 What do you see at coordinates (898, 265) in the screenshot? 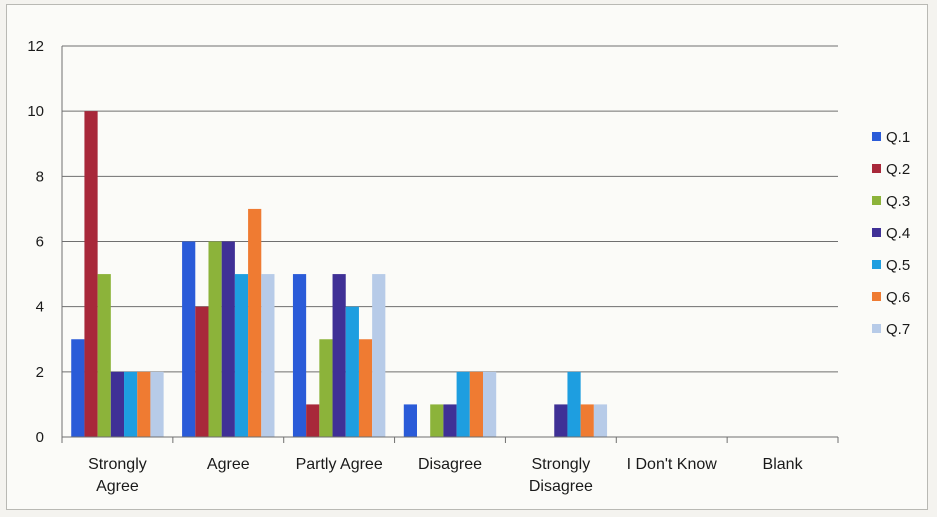
I see `legend-label: Q.5` at bounding box center [898, 265].